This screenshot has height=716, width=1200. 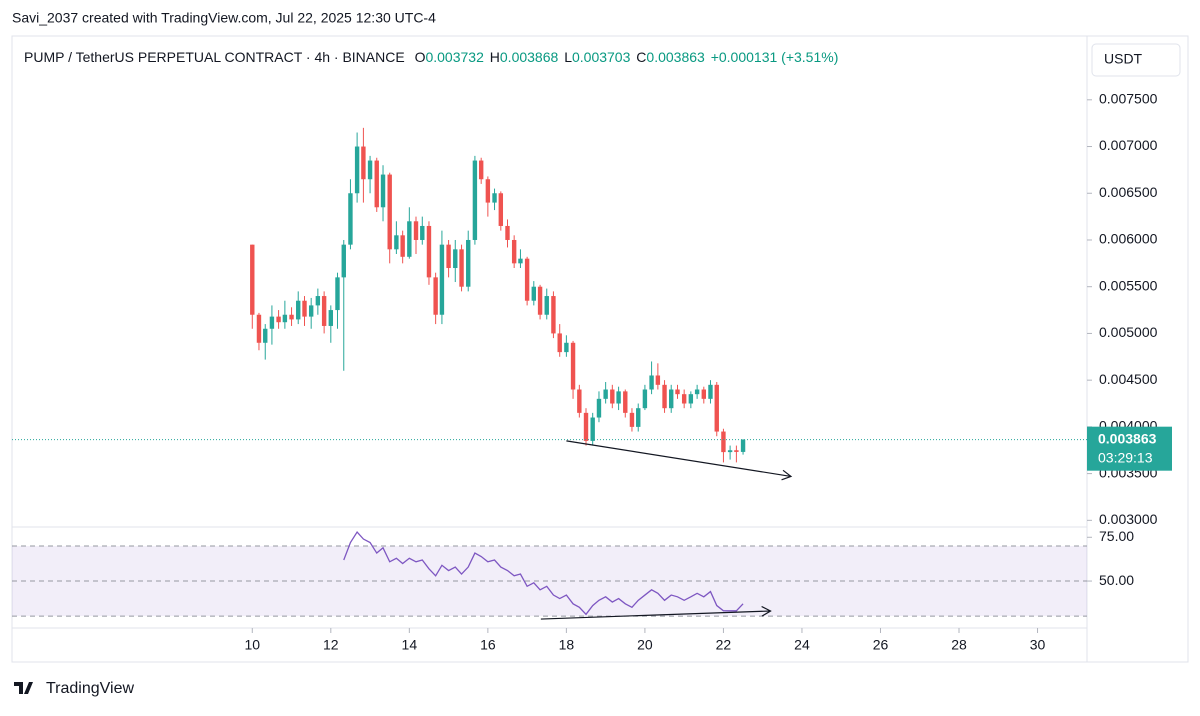 I want to click on trend-line, so click(x=679, y=458).